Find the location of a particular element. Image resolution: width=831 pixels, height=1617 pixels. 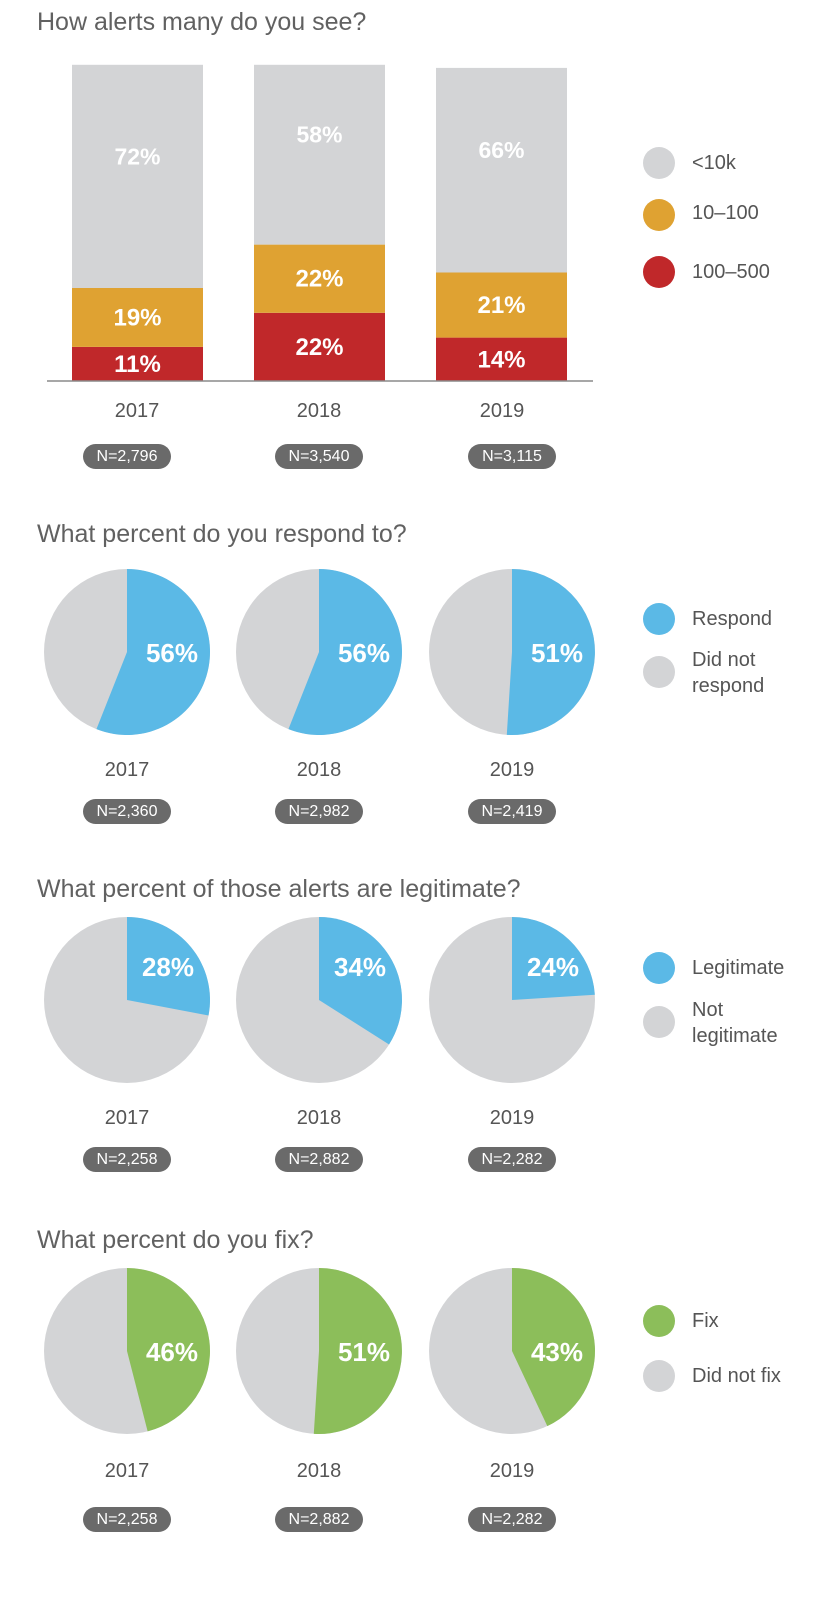

data-label: 14% is located at coordinates (501, 359).